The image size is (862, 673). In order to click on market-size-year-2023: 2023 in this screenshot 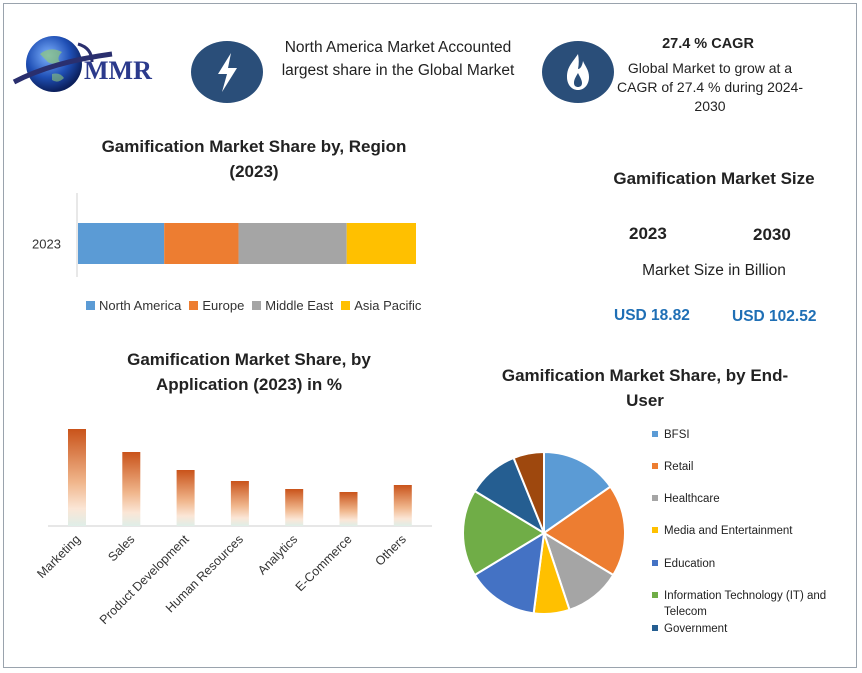, I will do `click(648, 233)`.